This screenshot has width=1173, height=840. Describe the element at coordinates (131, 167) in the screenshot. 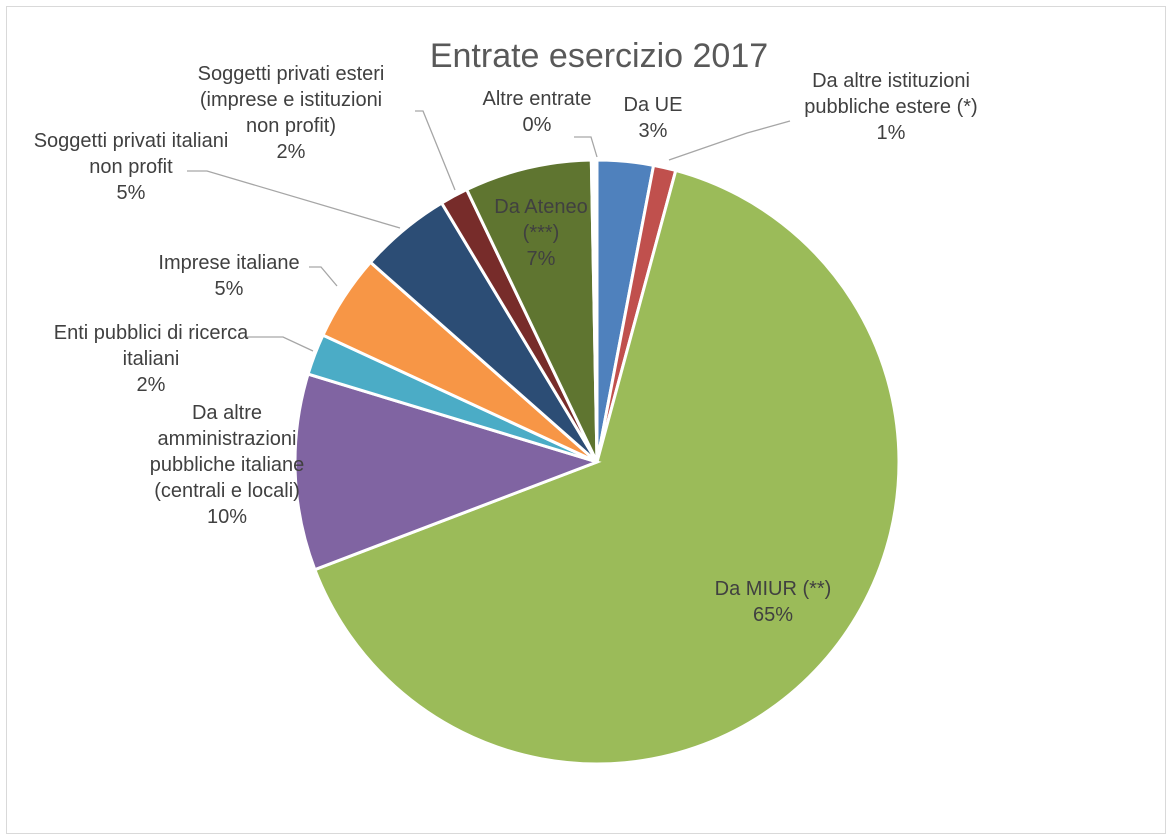

I see `slice-label-6: Soggetti privati italiani non profit 5%` at that location.